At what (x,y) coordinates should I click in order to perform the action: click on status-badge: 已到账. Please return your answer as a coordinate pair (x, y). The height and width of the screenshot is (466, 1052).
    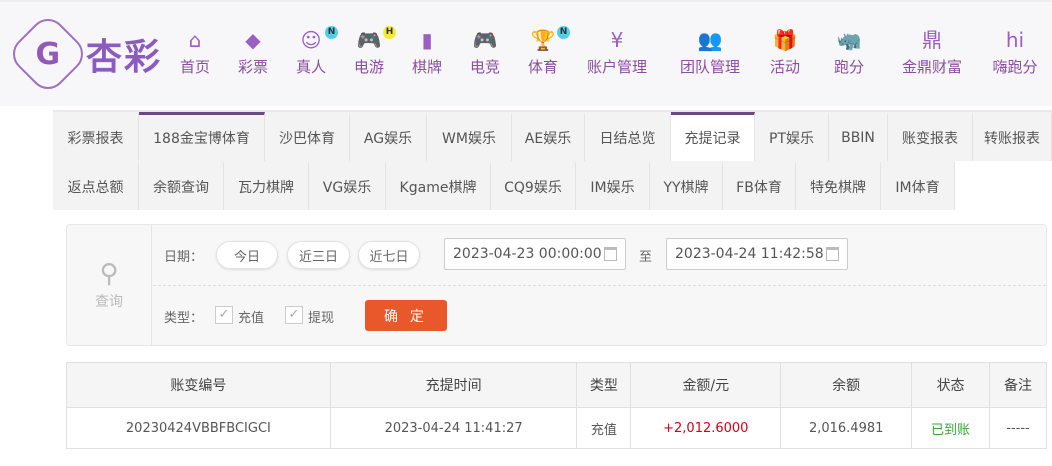
    Looking at the image, I should click on (950, 428).